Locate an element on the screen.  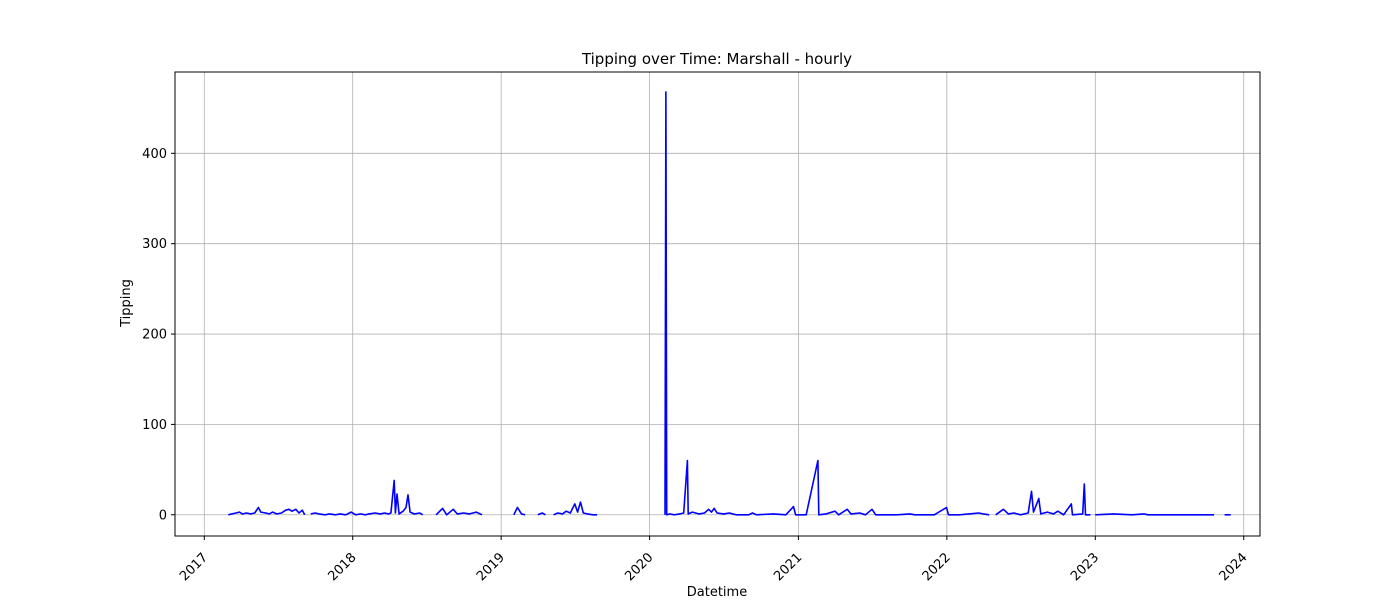
y-axis: 0 100 200 300 400 is located at coordinates (158, 335).